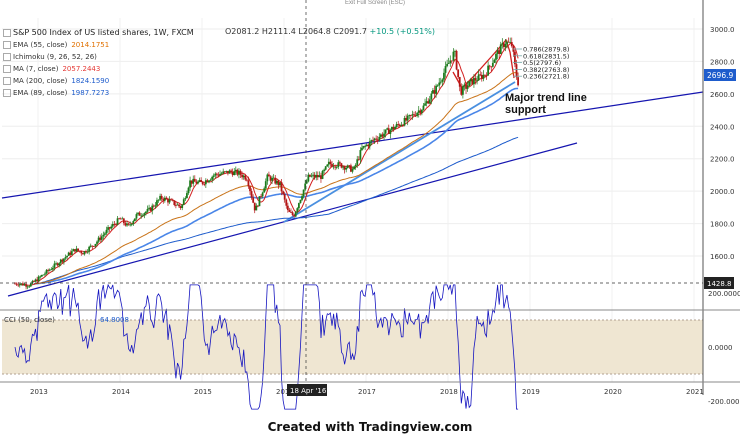 This screenshot has height=442, width=740. Describe the element at coordinates (39, 392) in the screenshot. I see `time-tick-label: 2013` at that location.